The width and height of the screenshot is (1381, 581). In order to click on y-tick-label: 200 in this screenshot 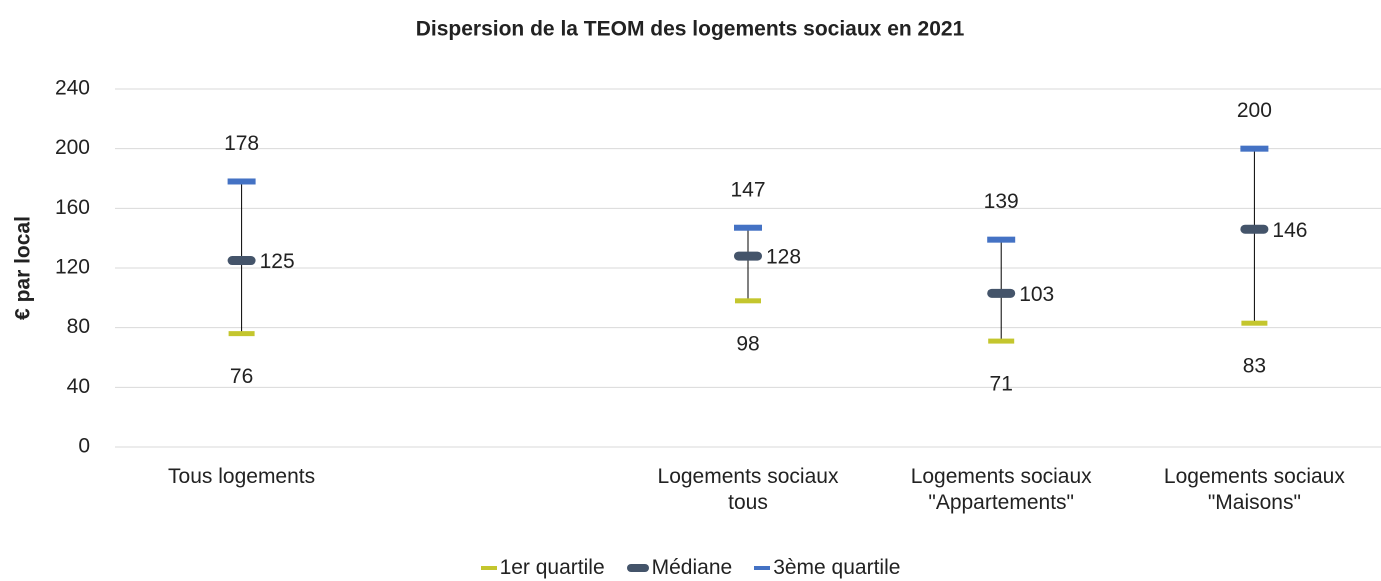, I will do `click(72, 147)`.